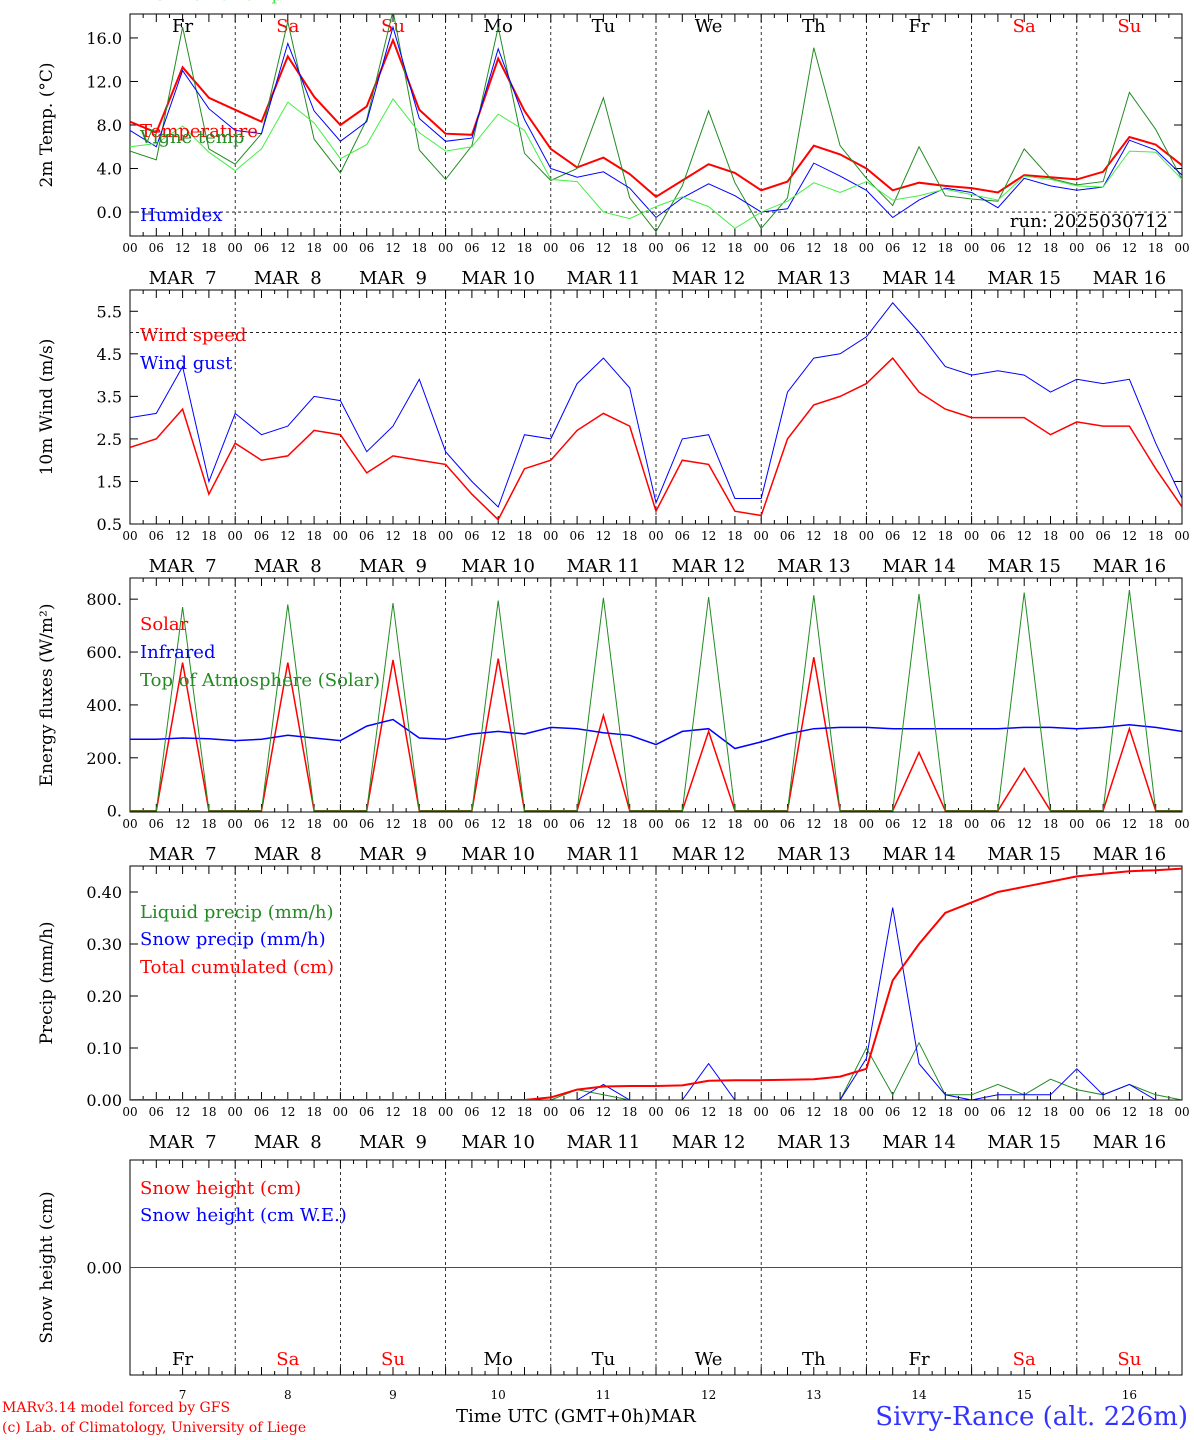 The width and height of the screenshot is (1194, 1440). I want to click on weekday-label: Mo, so click(498, 1359).